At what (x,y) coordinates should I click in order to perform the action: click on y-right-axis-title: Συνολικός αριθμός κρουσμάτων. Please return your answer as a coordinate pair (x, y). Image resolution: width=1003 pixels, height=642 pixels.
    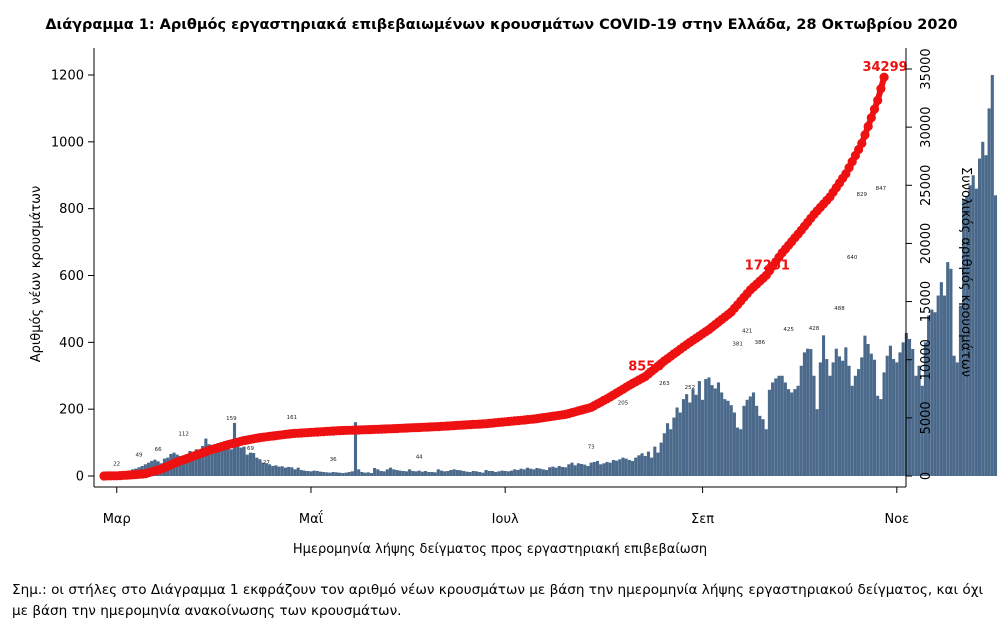
    Looking at the image, I should click on (965, 272).